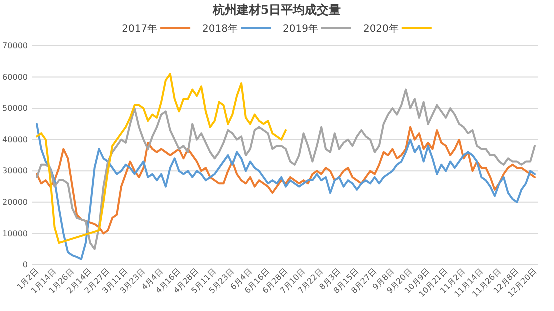  Describe the element at coordinates (15, 46) in the screenshot. I see `y-tick-label: 70000` at that location.